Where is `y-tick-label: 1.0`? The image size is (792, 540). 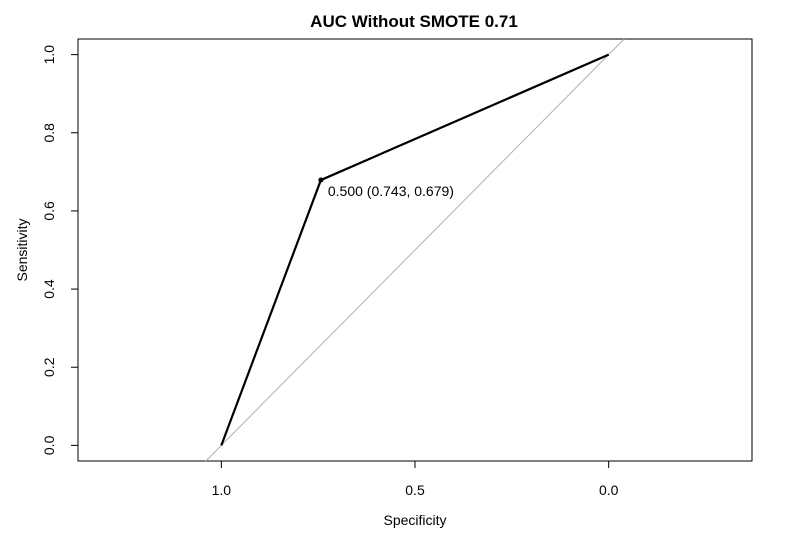 y-tick-label: 1.0 is located at coordinates (49, 55).